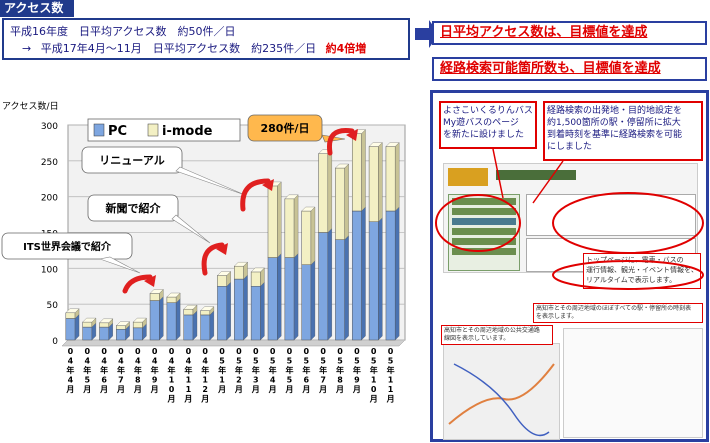 This screenshot has width=710, height=443. Describe the element at coordinates (27, 48) in the screenshot. I see `arrow-glyph: →` at that location.